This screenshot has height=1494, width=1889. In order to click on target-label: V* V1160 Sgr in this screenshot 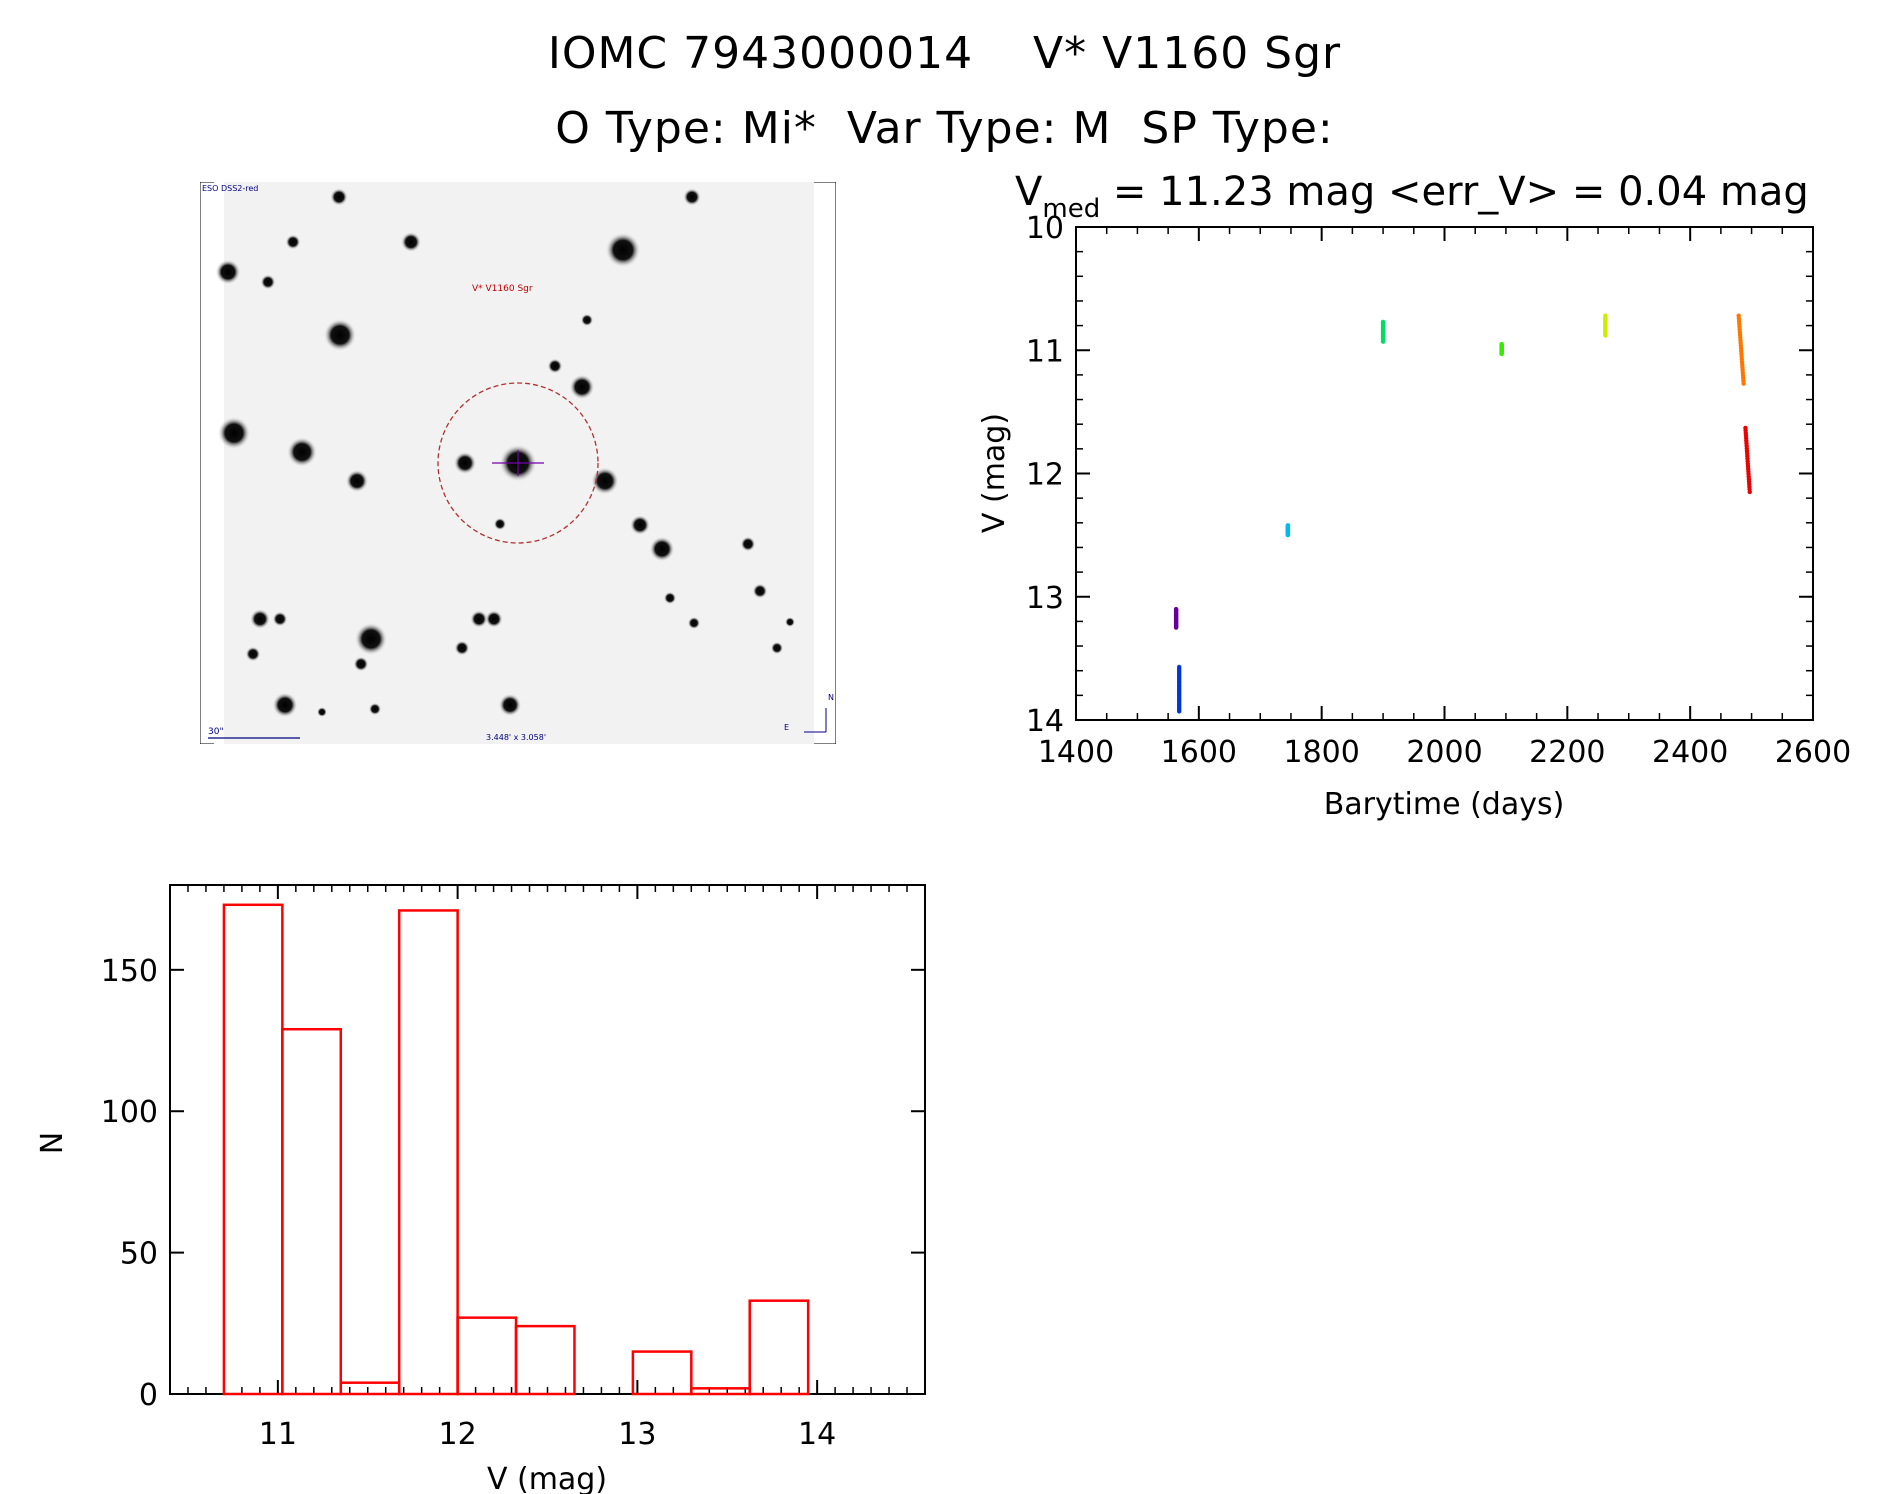, I will do `click(502, 289)`.